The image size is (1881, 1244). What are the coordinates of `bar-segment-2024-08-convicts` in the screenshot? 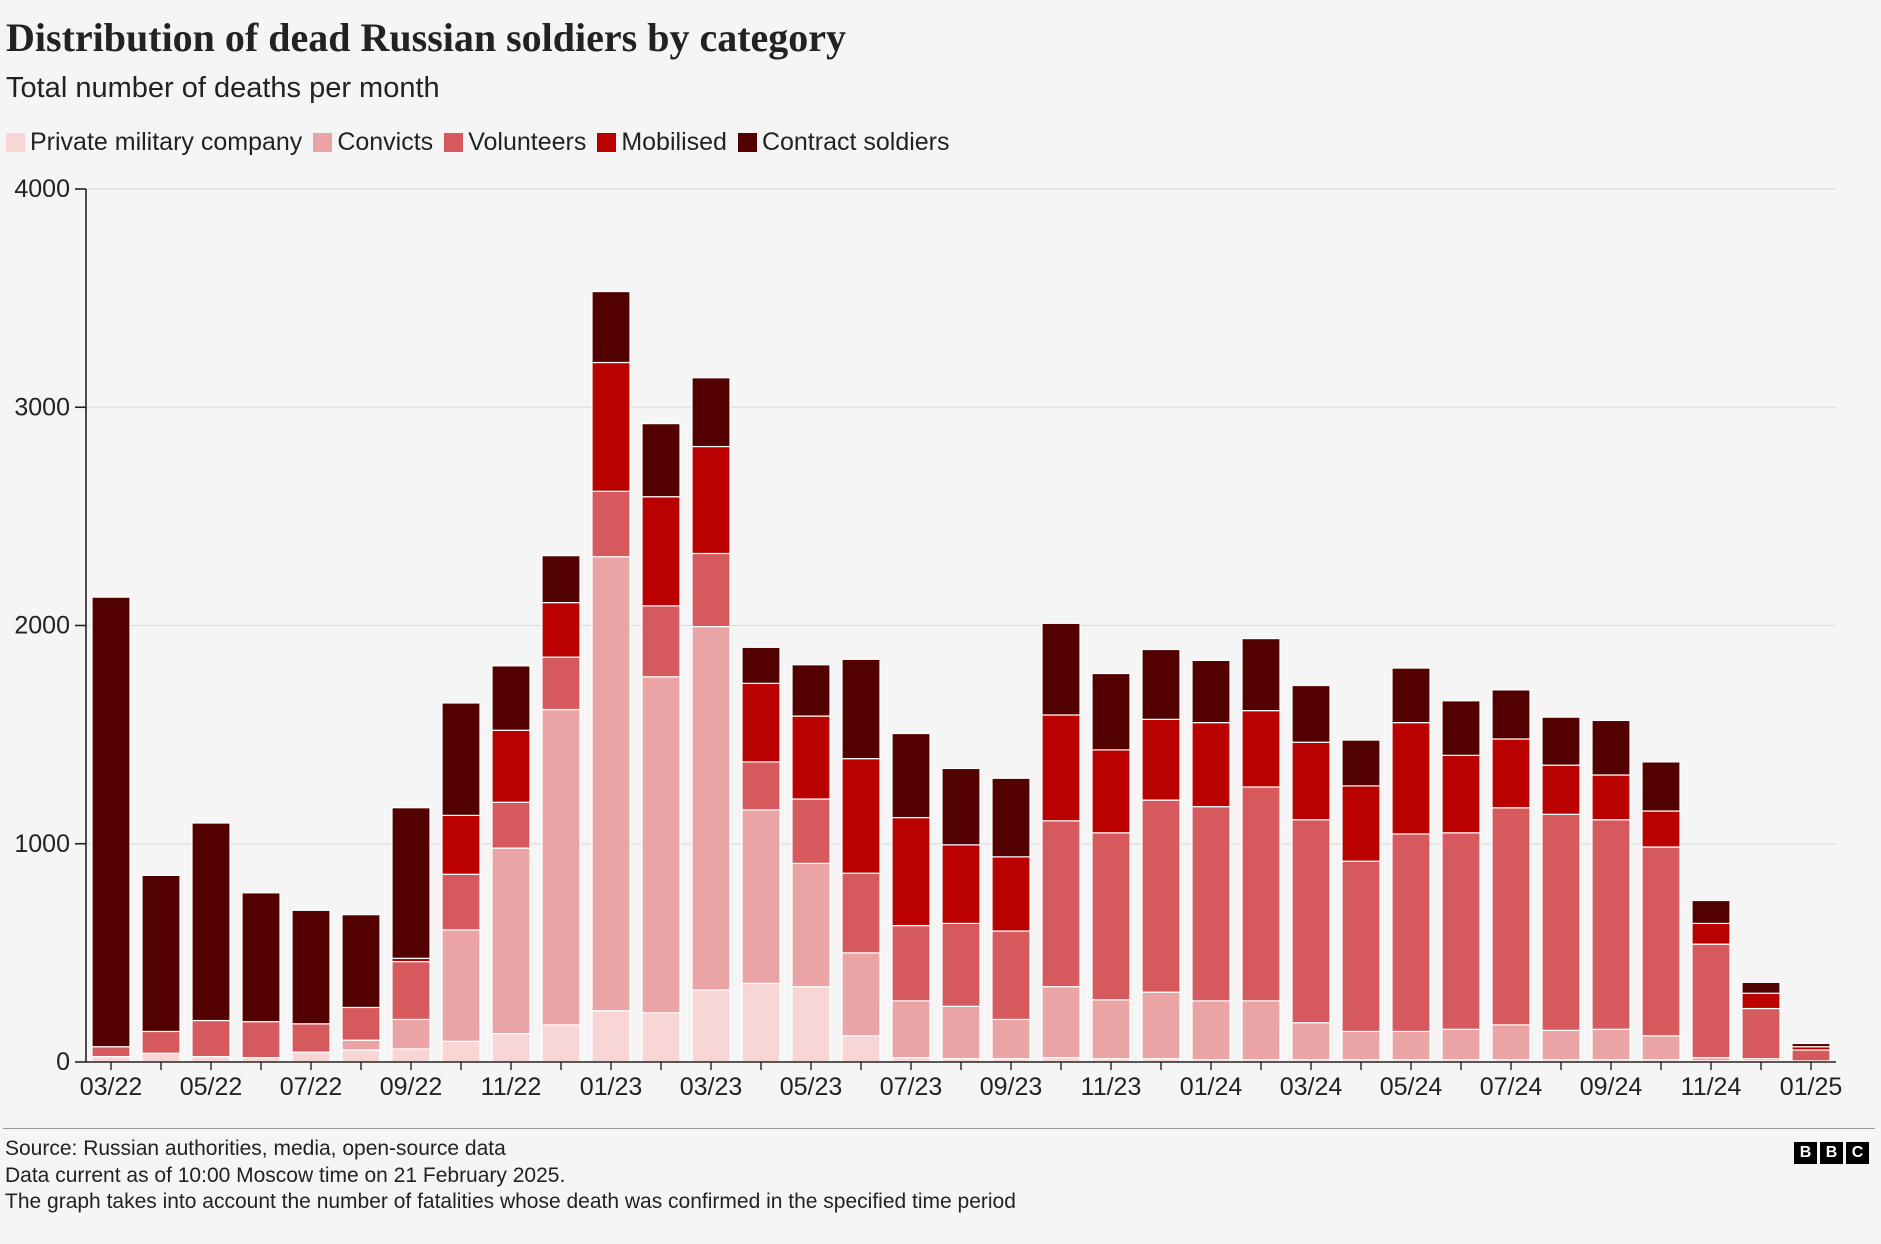 It's located at (1561, 1045).